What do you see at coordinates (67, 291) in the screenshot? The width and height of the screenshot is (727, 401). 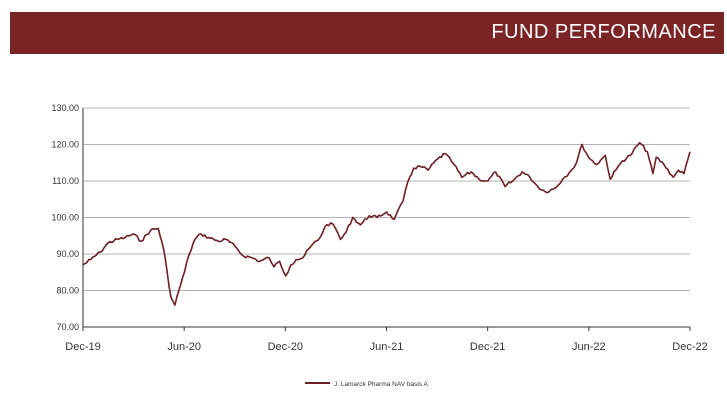 I see `y-tick-label: 80.00` at bounding box center [67, 291].